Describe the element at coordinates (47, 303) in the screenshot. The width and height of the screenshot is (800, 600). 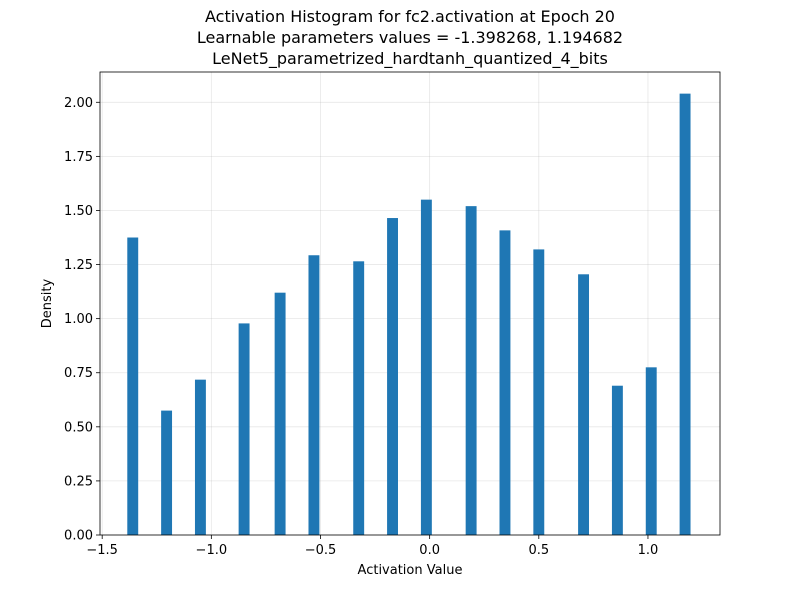
I see `y-axis-label: Density` at that location.